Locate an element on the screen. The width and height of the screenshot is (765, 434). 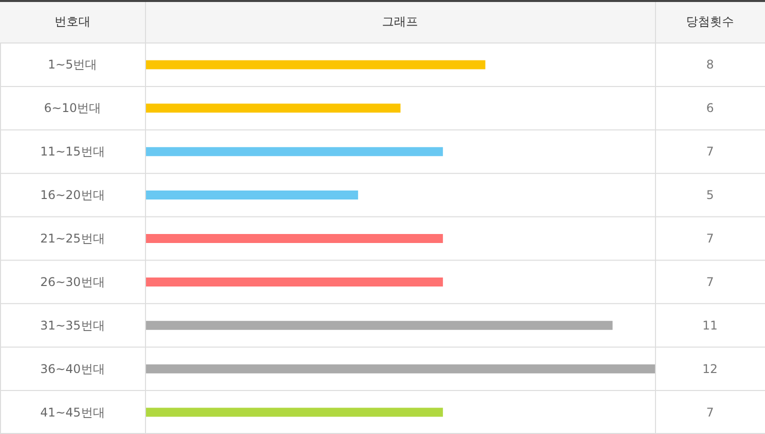
y-tick-label: 16~20번대 is located at coordinates (72, 195).